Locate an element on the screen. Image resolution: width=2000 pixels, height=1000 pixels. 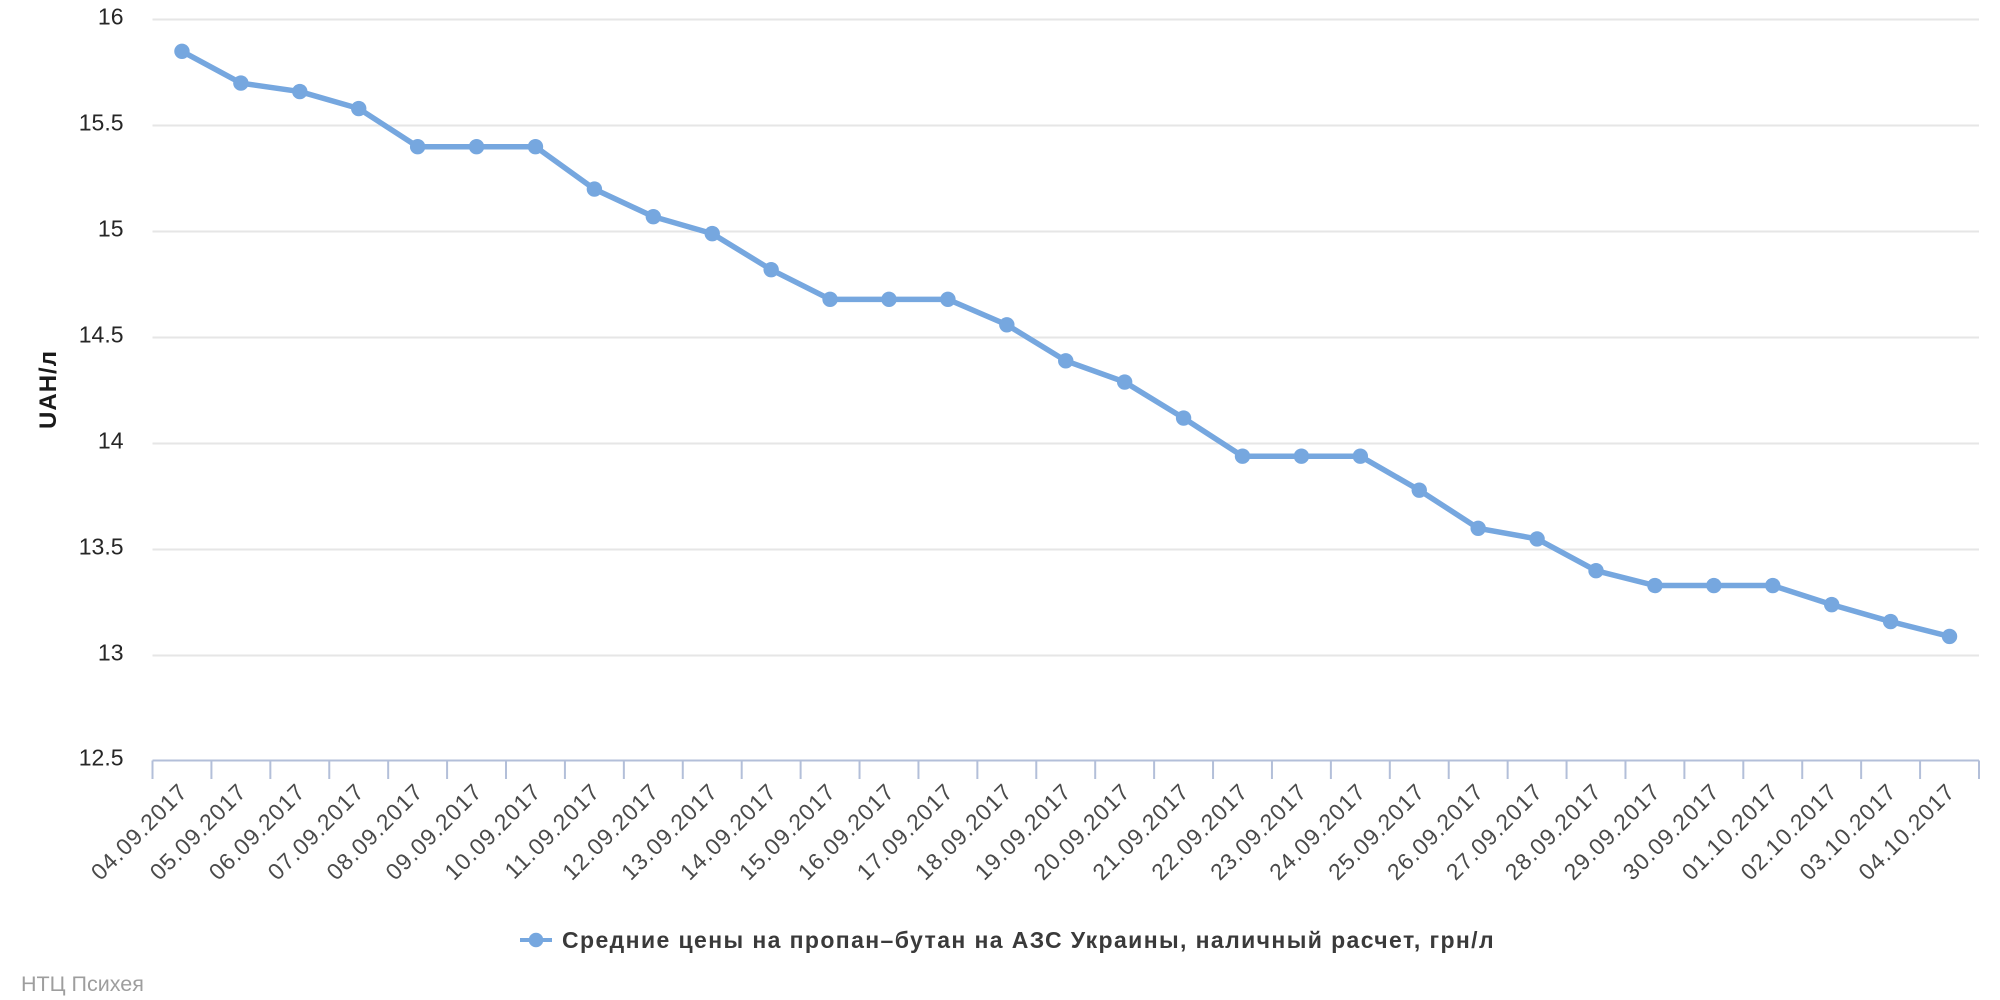
svg-text: 15.5 is located at coordinates (101, 123).